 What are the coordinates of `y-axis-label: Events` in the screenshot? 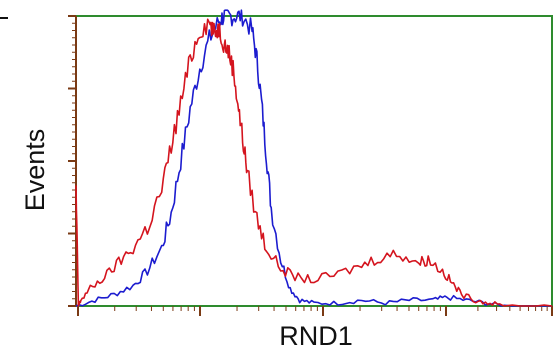 It's located at (35, 170).